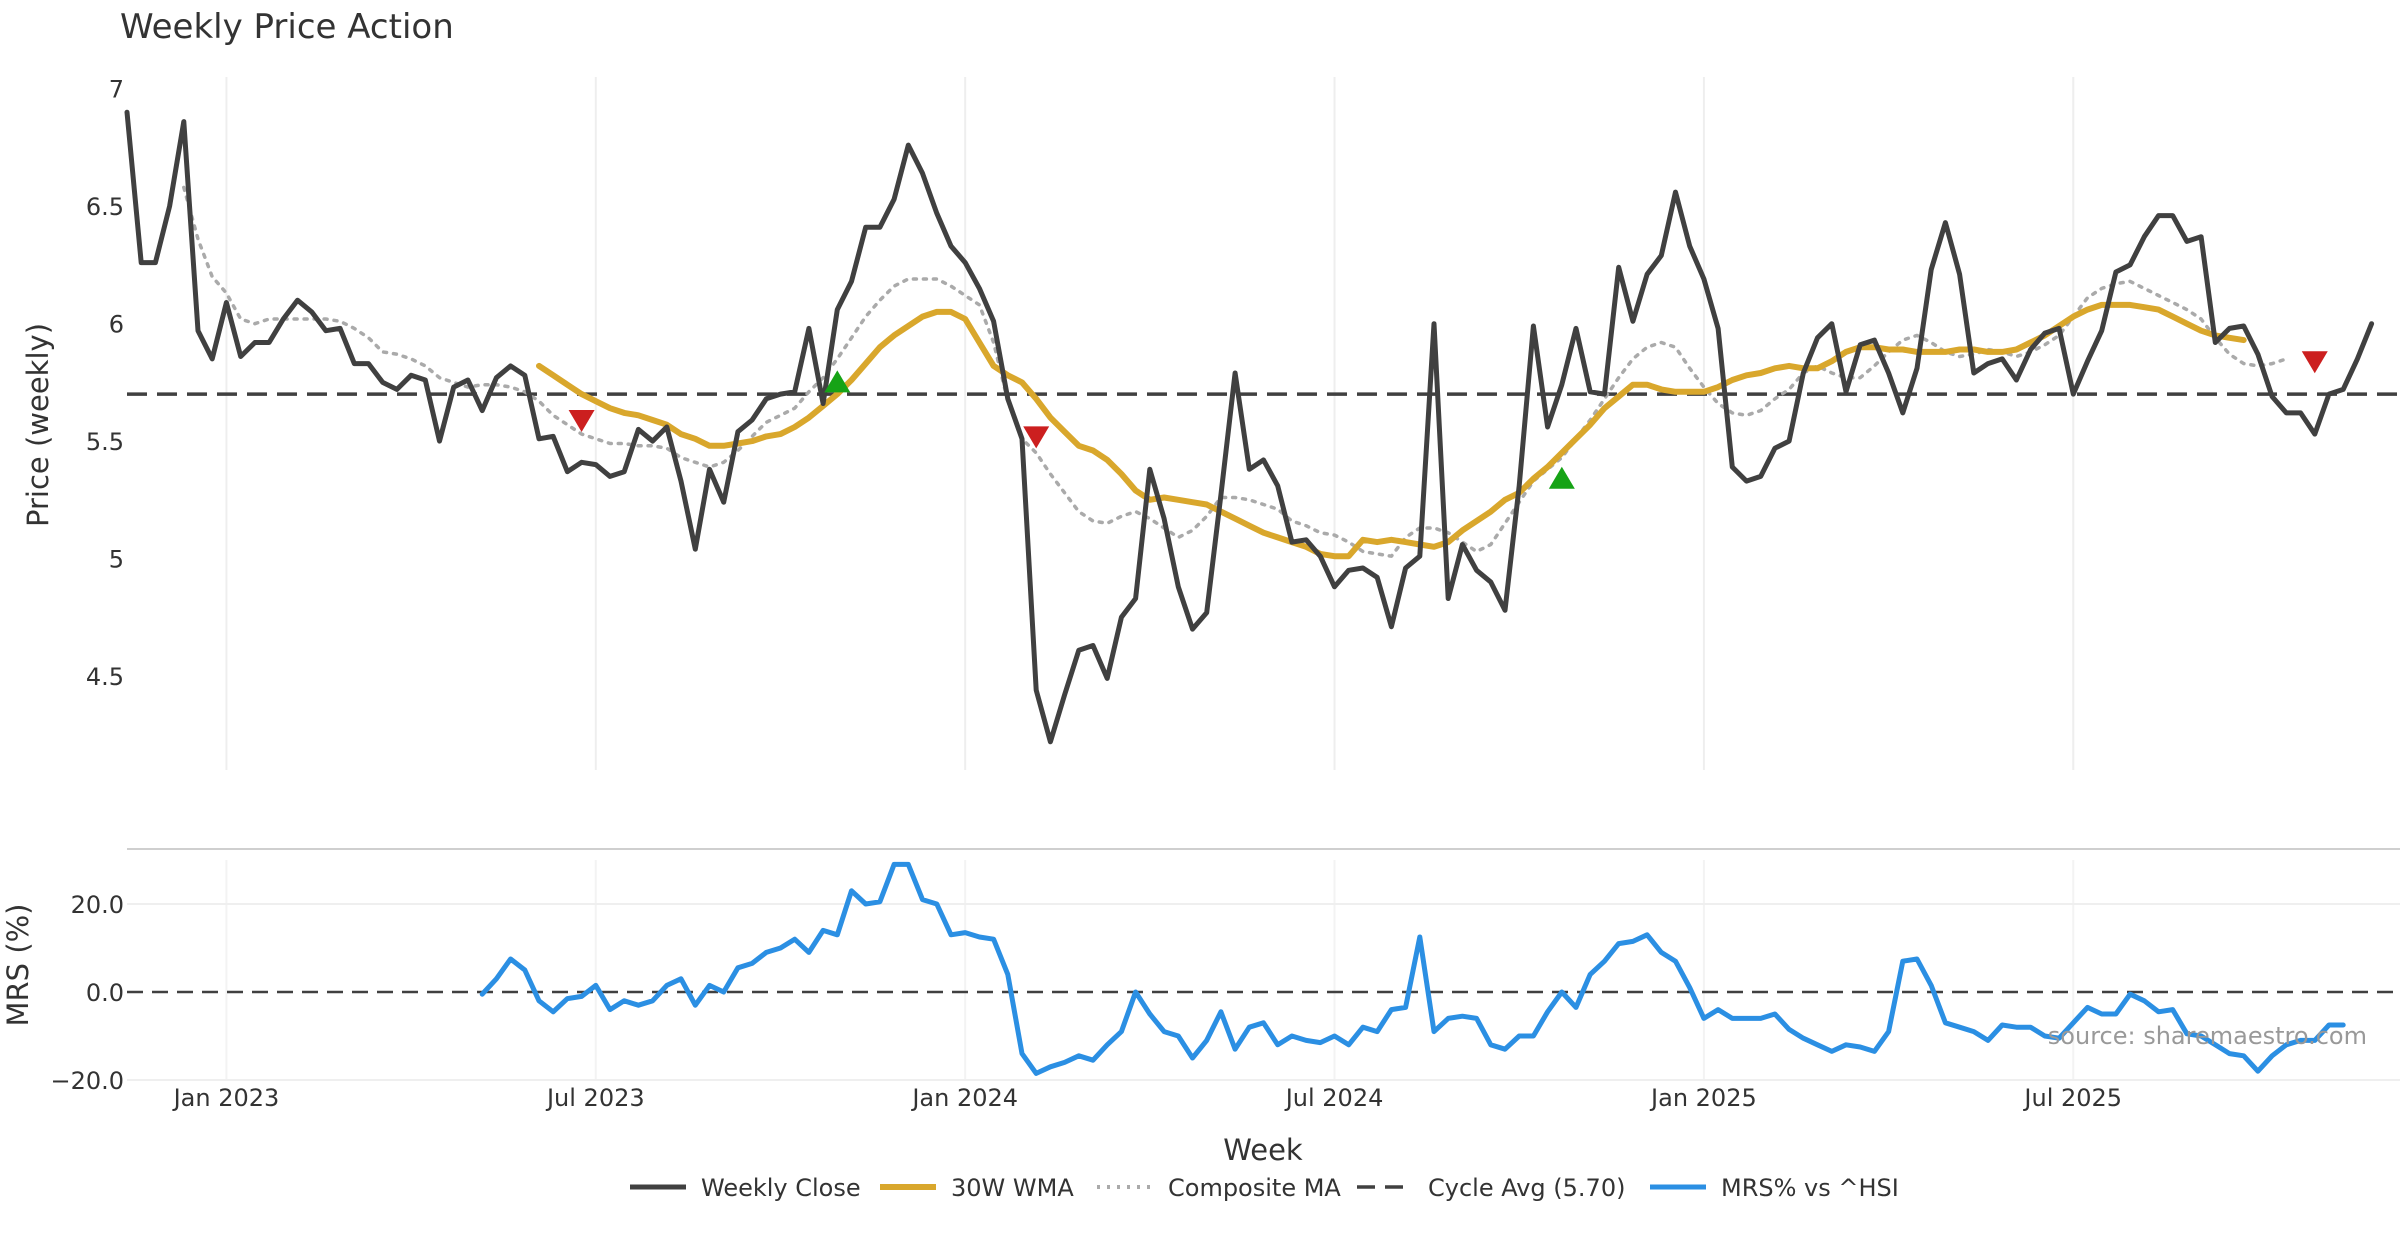  What do you see at coordinates (964, 1098) in the screenshot?
I see `x-tick-label: Jan 2024` at bounding box center [964, 1098].